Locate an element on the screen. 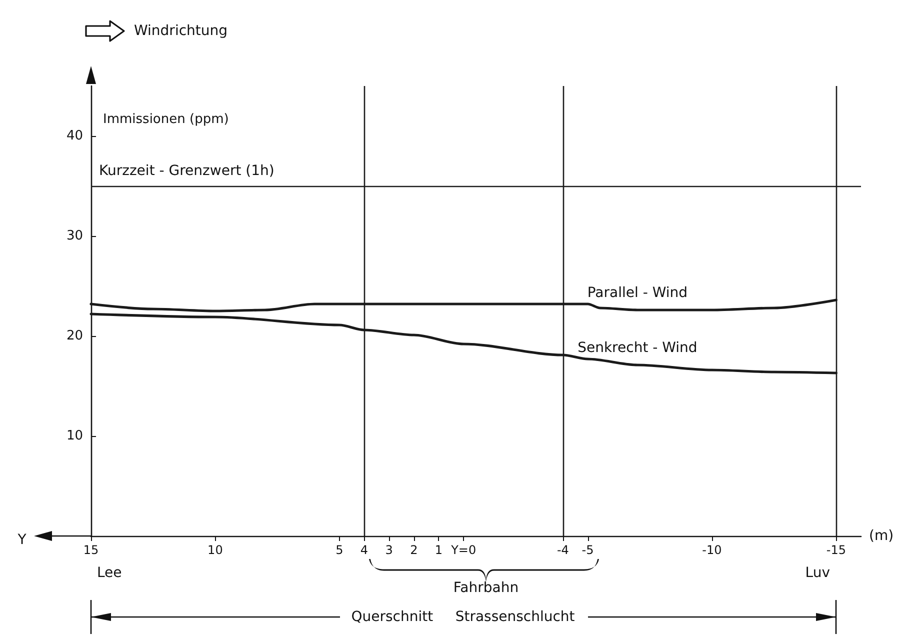 The height and width of the screenshot is (637, 897). text: Luv is located at coordinates (817, 573).